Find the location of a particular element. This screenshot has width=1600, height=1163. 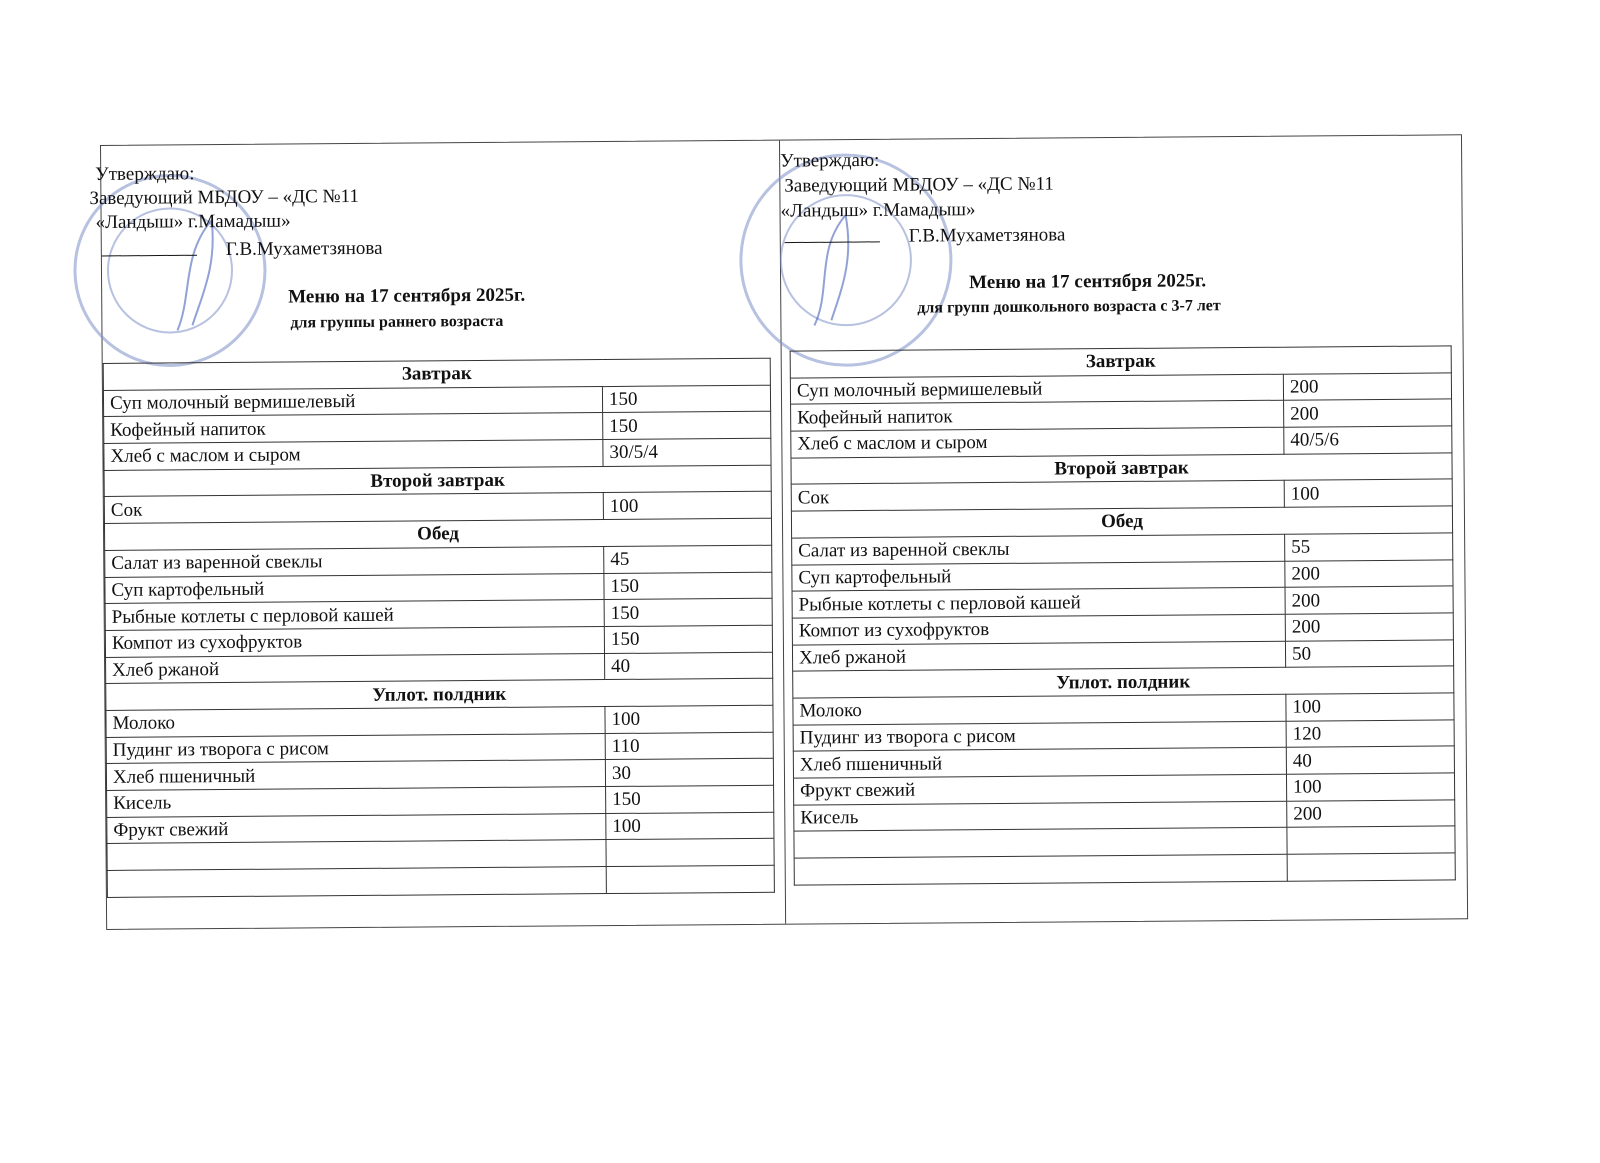

dish-quantity: 45 is located at coordinates (687, 559).